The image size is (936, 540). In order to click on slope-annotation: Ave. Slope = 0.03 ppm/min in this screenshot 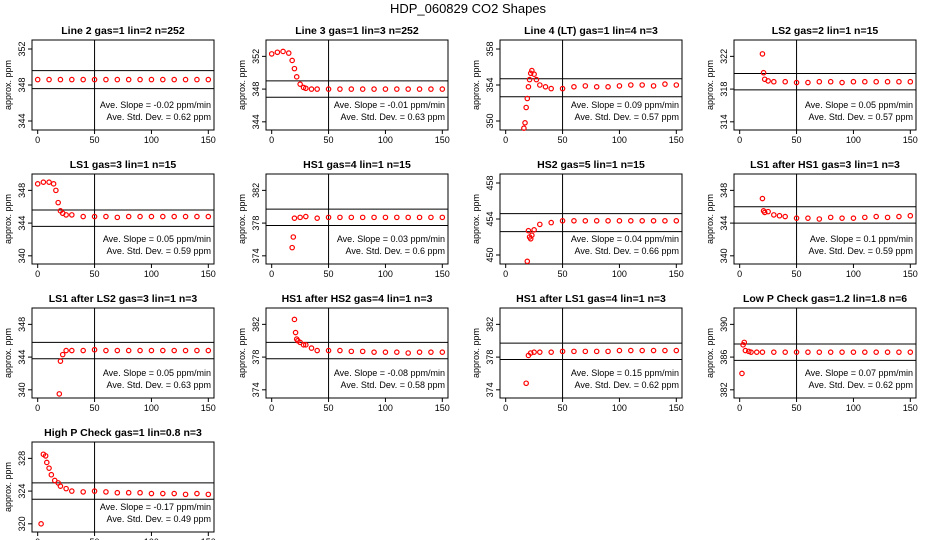, I will do `click(391, 239)`.